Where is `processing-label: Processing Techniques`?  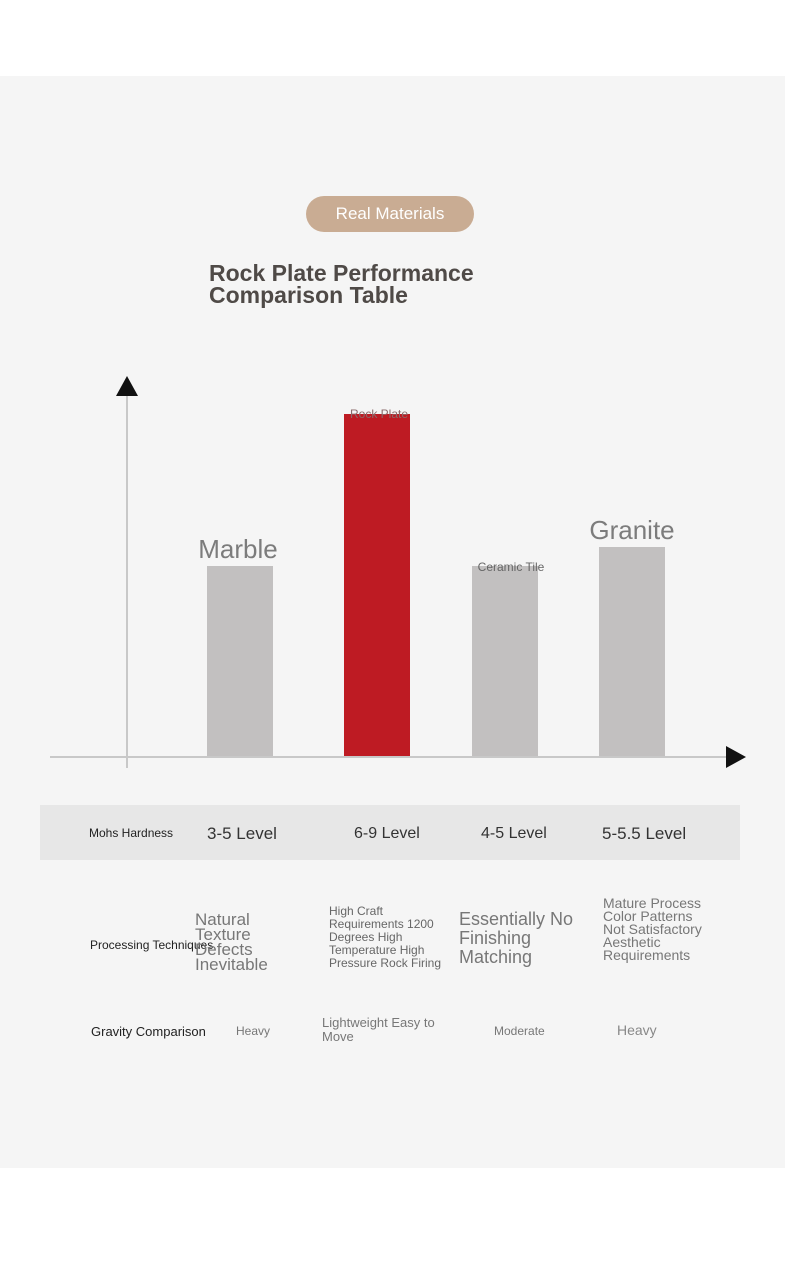
processing-label: Processing Techniques is located at coordinates (152, 945).